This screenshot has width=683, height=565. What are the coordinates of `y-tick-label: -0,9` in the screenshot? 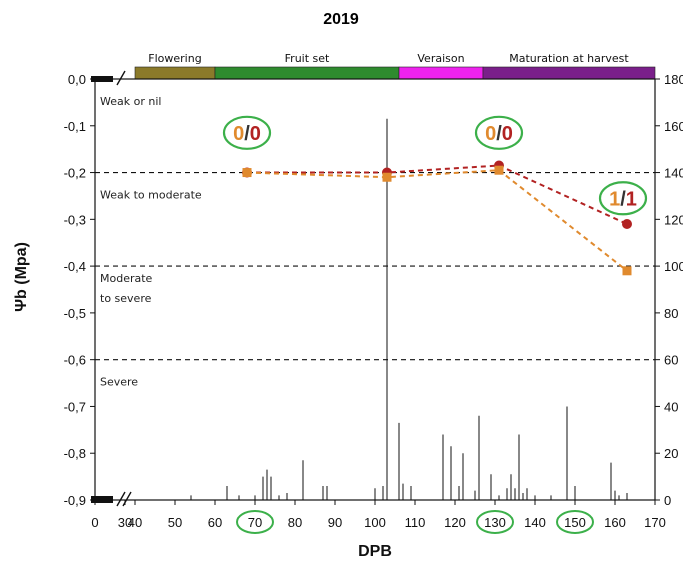 It's located at (75, 500).